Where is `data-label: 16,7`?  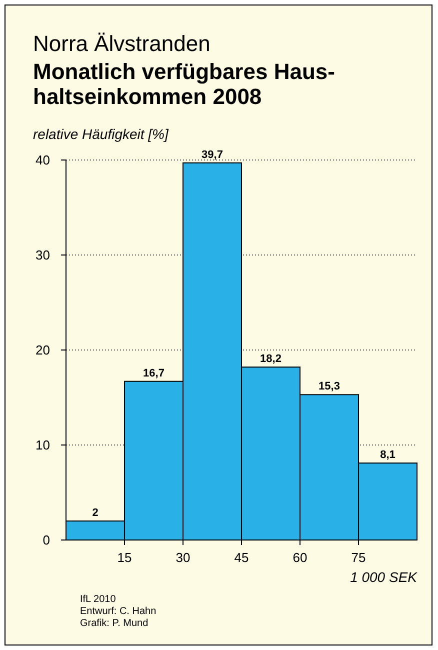 data-label: 16,7 is located at coordinates (153, 373).